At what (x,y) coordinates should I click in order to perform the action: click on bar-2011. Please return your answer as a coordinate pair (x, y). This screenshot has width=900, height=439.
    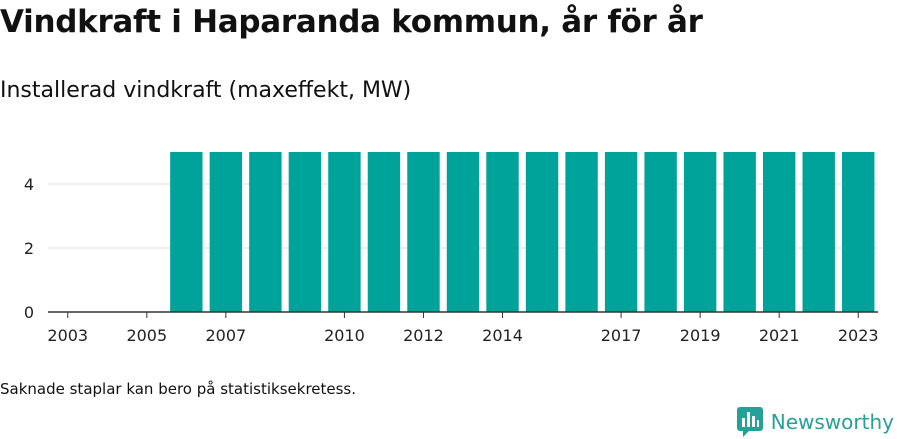
    Looking at the image, I should click on (384, 232).